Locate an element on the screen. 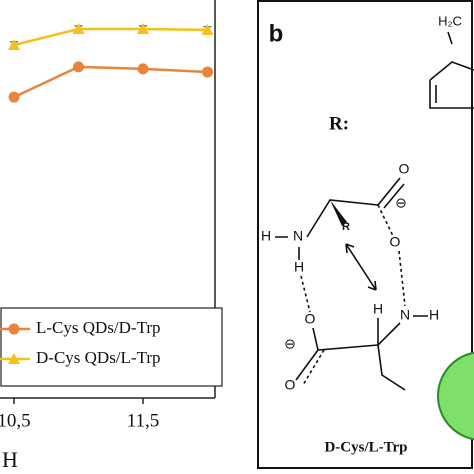 The width and height of the screenshot is (474, 474). r-label: R: is located at coordinates (339, 123).